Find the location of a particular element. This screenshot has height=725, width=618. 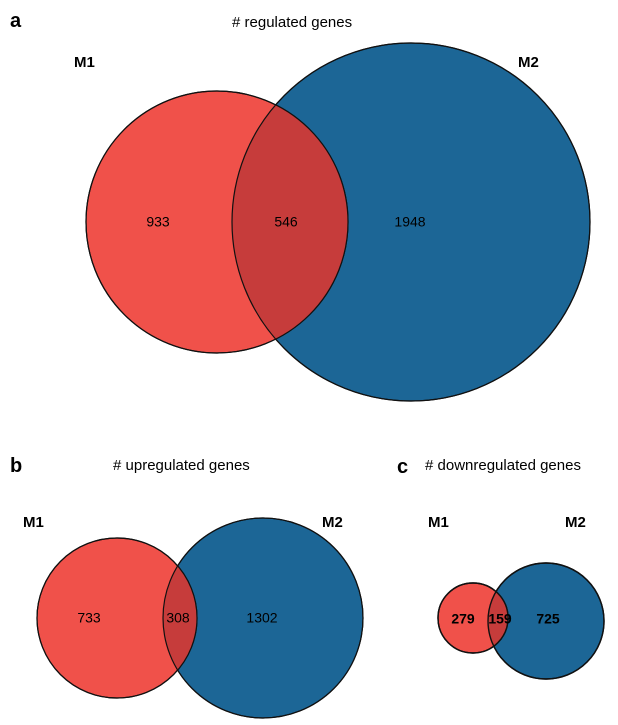

panel-b-set2-label: M2 is located at coordinates (332, 522).